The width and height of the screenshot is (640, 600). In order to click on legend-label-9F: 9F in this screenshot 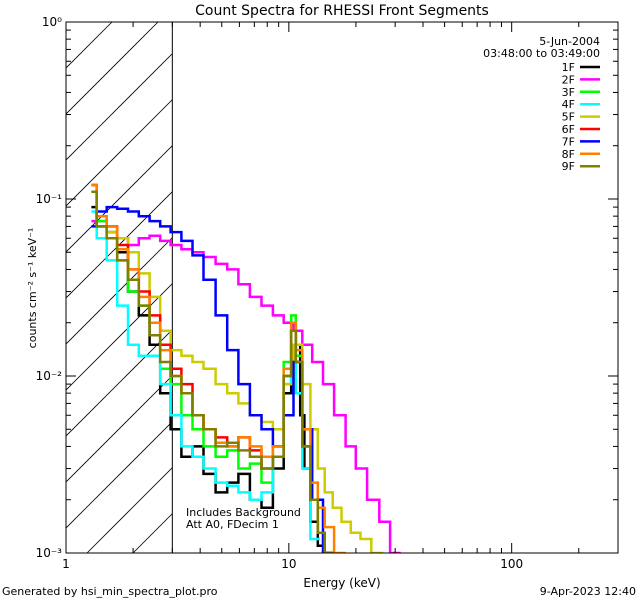, I will do `click(568, 166)`.